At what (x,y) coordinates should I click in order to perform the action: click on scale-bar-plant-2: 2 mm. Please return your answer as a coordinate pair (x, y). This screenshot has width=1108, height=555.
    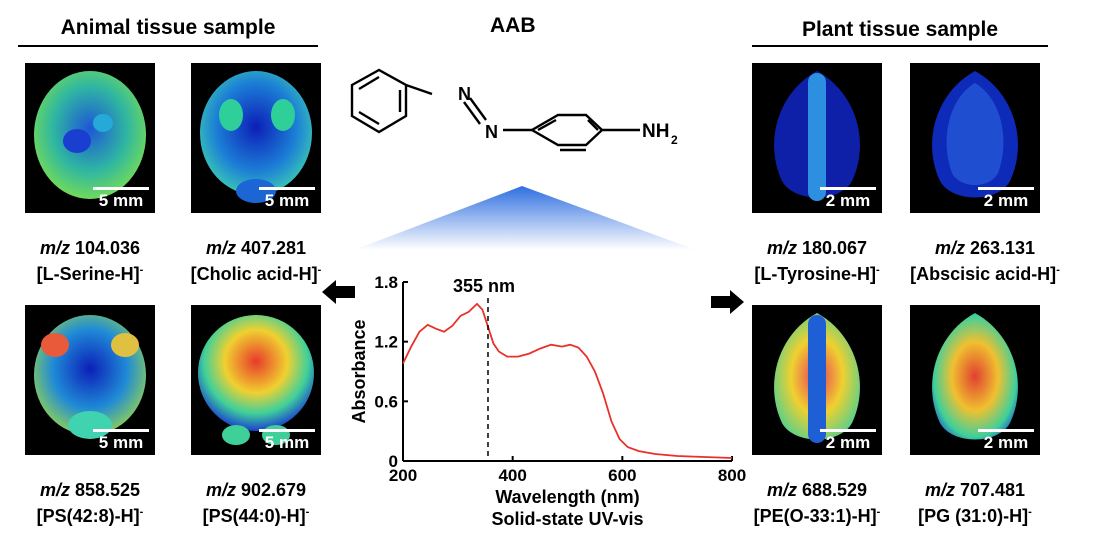
    Looking at the image, I should click on (1006, 199).